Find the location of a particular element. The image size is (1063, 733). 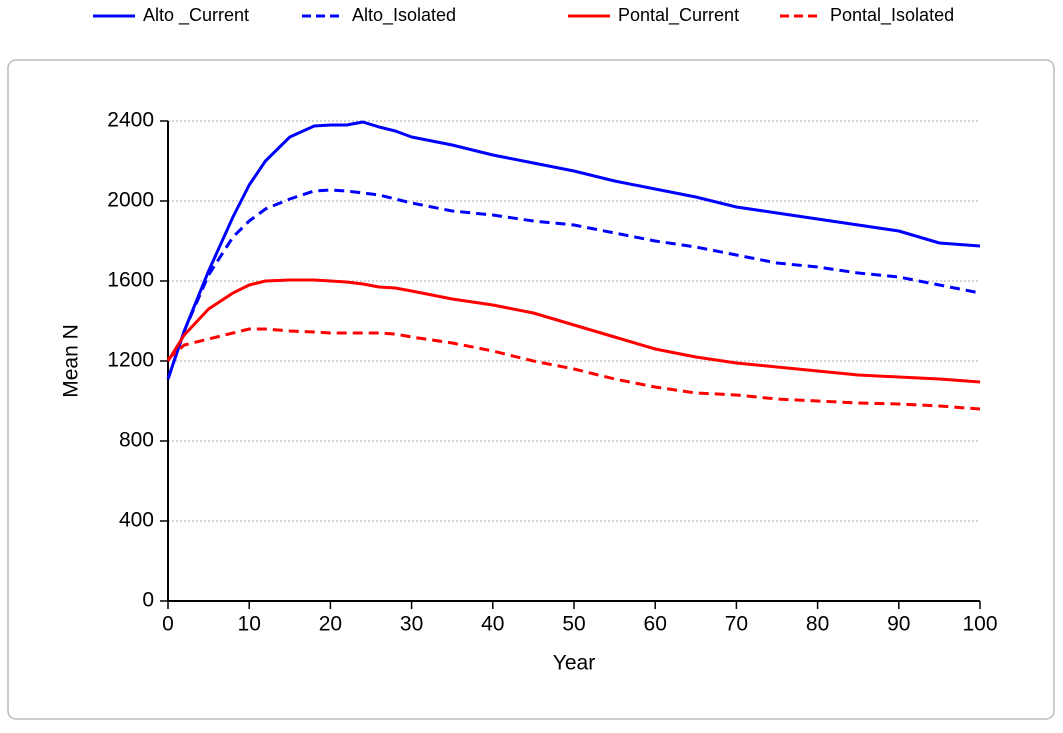

x-tick-label: 90 is located at coordinates (898, 624).